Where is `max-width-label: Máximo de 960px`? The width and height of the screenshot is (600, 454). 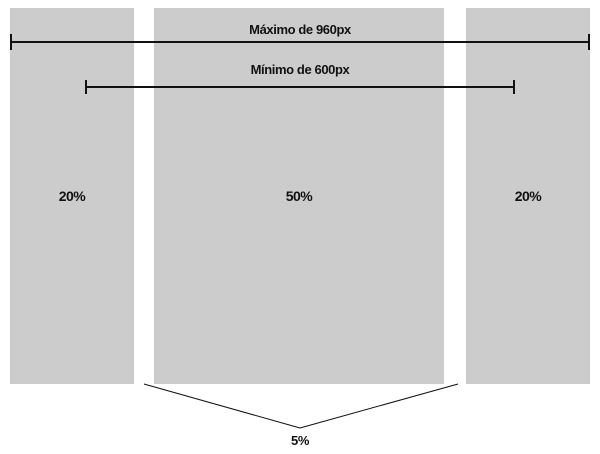 max-width-label: Máximo de 960px is located at coordinates (300, 29).